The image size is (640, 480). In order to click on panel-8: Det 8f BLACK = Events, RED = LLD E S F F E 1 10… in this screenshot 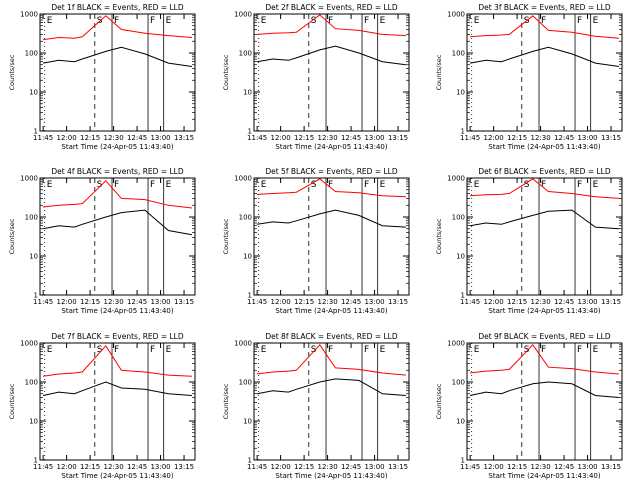, I will do `click(316, 406)`.